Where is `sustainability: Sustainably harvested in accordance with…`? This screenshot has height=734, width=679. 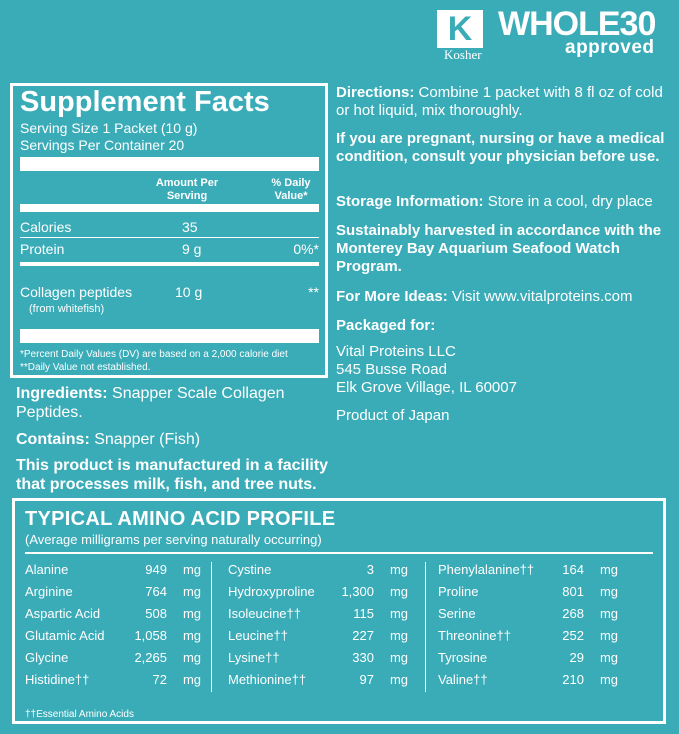
sustainability: Sustainably harvested in accordance with… is located at coordinates (499, 248).